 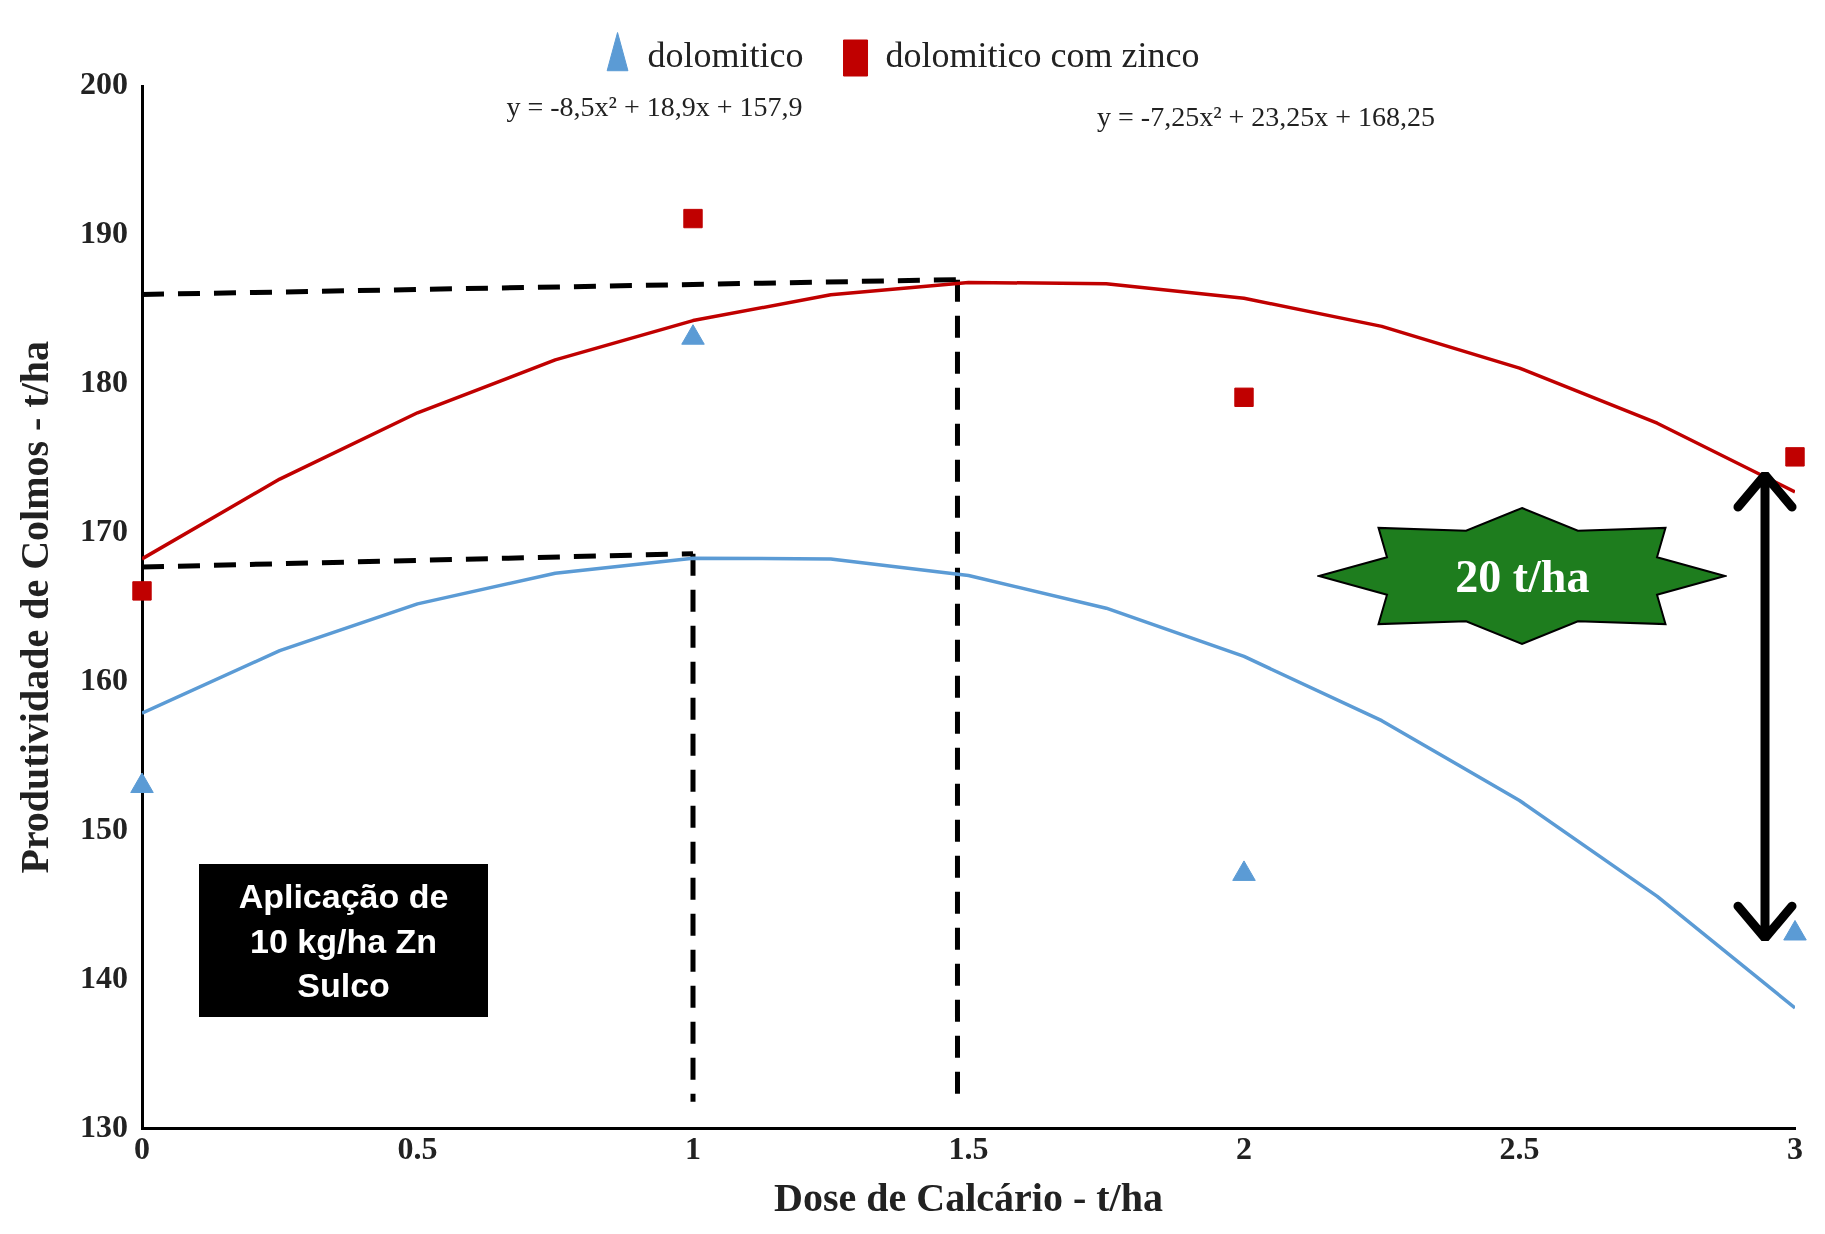 What do you see at coordinates (104, 530) in the screenshot?
I see `y-tick-label: 170` at bounding box center [104, 530].